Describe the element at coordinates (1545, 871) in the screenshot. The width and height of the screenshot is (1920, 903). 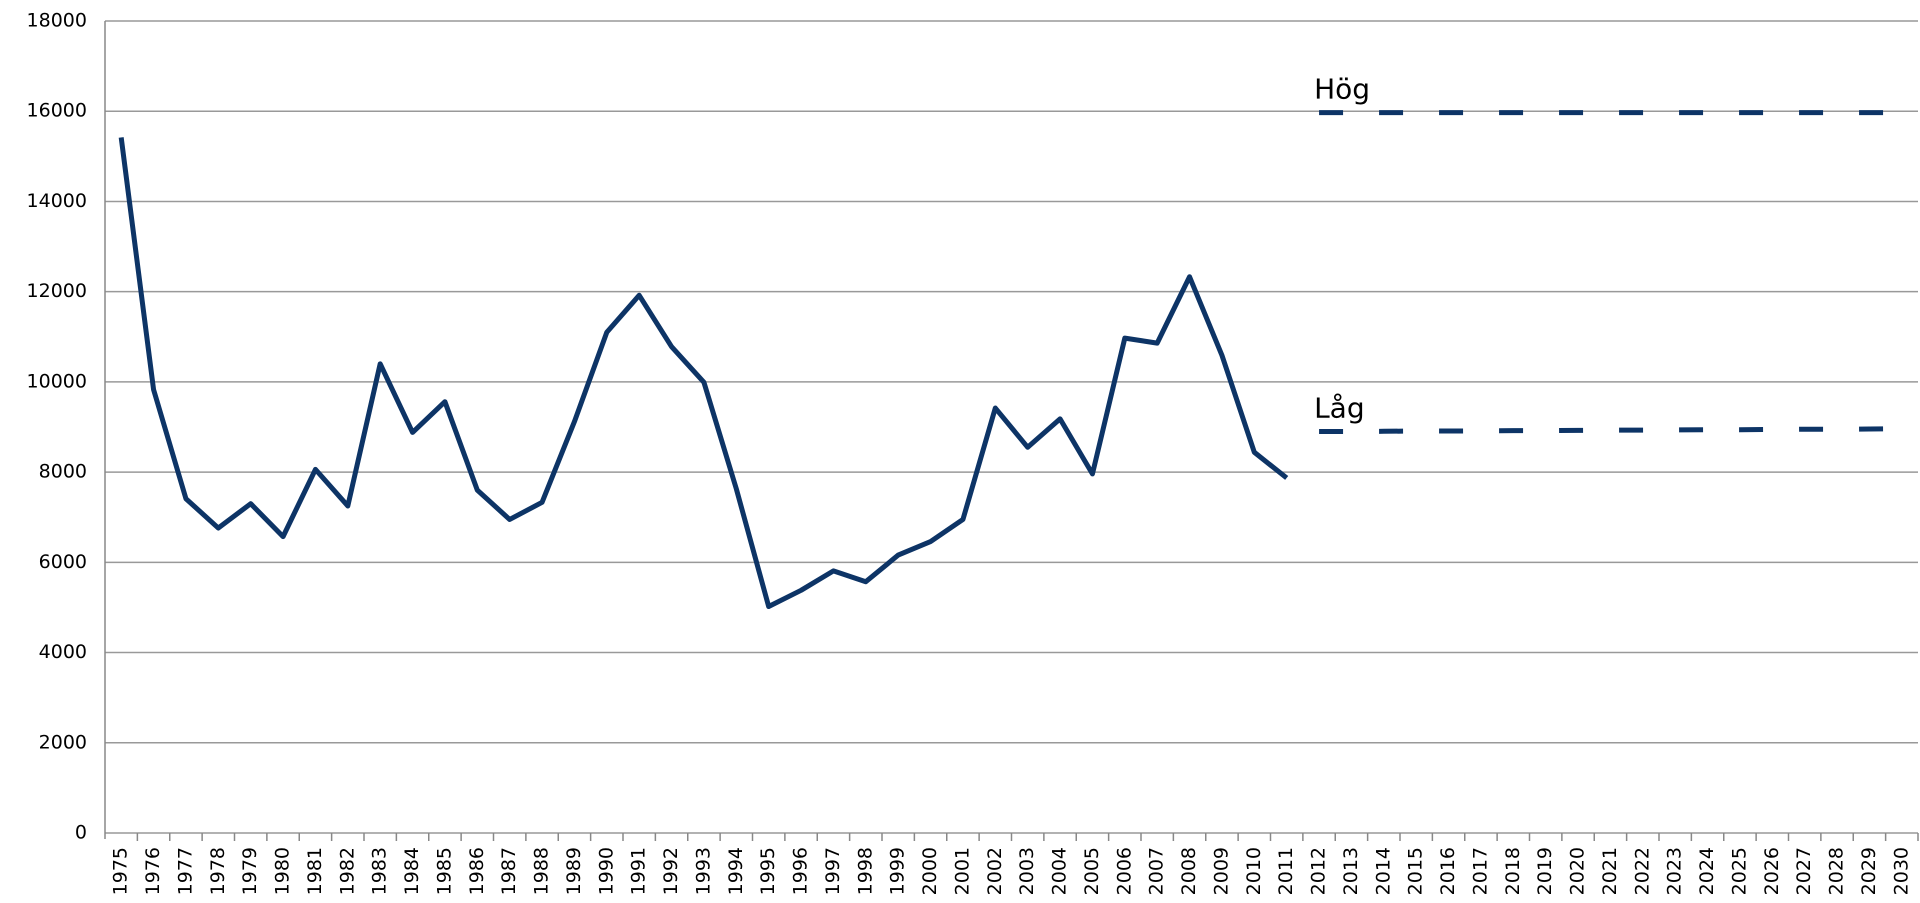
I see `x-tick-label: 2019` at that location.